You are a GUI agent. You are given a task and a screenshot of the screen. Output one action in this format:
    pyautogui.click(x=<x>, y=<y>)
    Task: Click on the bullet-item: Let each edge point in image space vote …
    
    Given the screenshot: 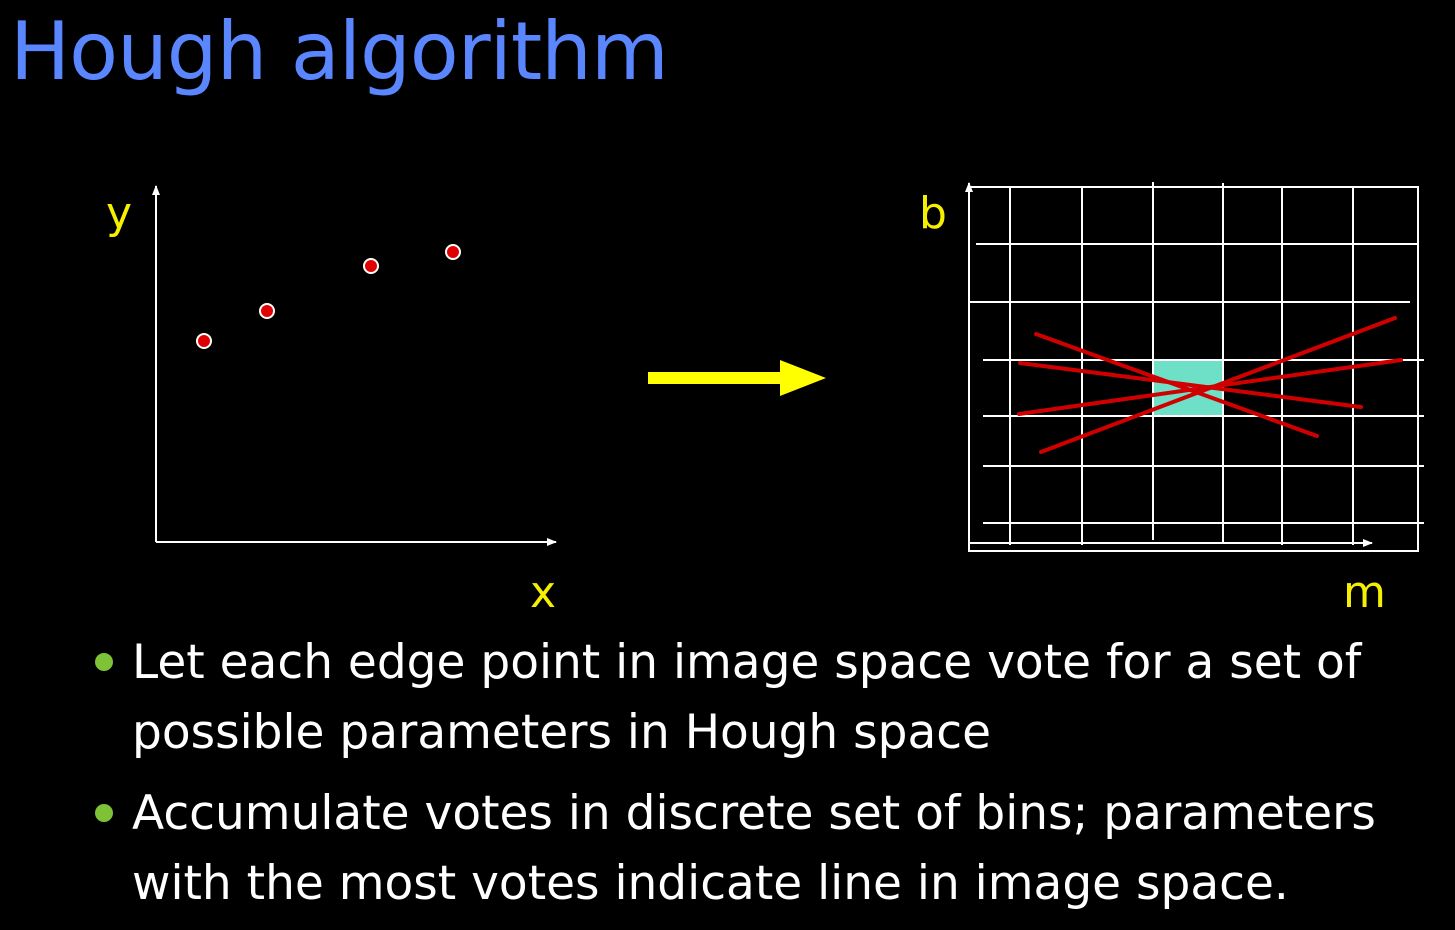 What is the action you would take?
    pyautogui.click(x=765, y=698)
    